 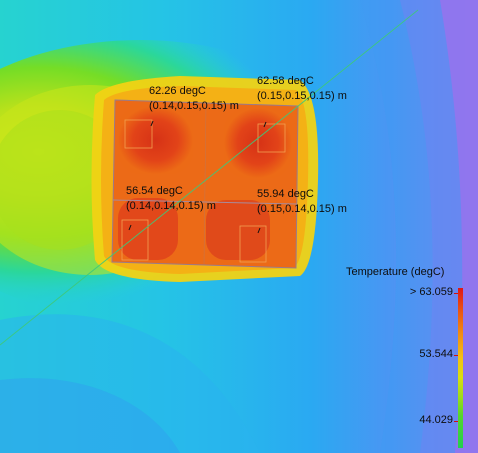 I want to click on block-split-line, so click(x=205, y=184).